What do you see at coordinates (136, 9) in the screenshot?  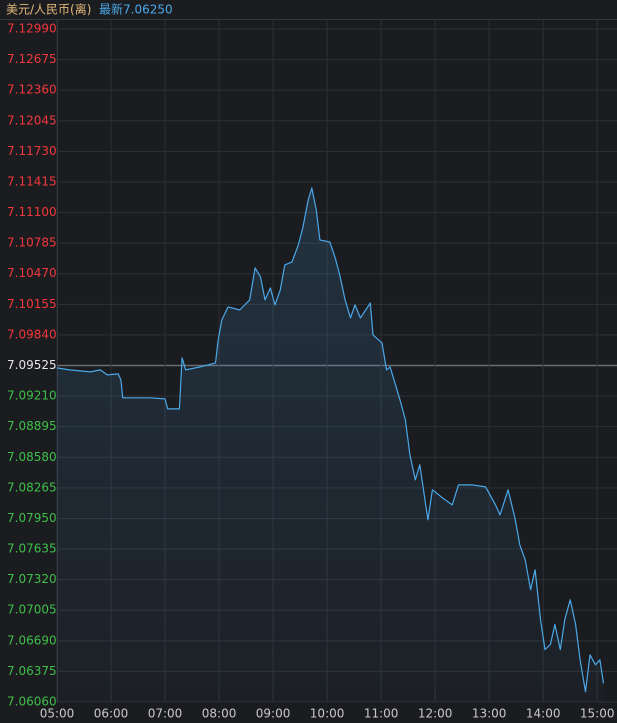 I see `latest-price: 最新7.06250` at bounding box center [136, 9].